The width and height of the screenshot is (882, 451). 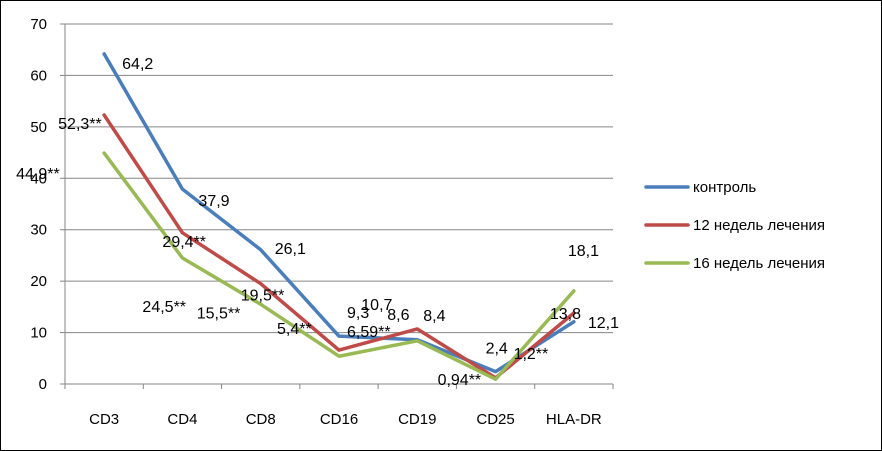 What do you see at coordinates (724, 187) in the screenshot?
I see `legend-label: контроль` at bounding box center [724, 187].